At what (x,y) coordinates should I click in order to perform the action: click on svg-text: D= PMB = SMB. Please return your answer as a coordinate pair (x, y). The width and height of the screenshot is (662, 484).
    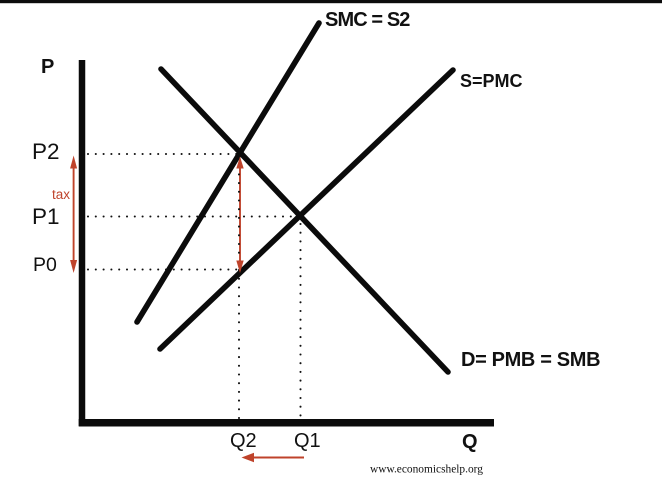
    Looking at the image, I should click on (530, 360).